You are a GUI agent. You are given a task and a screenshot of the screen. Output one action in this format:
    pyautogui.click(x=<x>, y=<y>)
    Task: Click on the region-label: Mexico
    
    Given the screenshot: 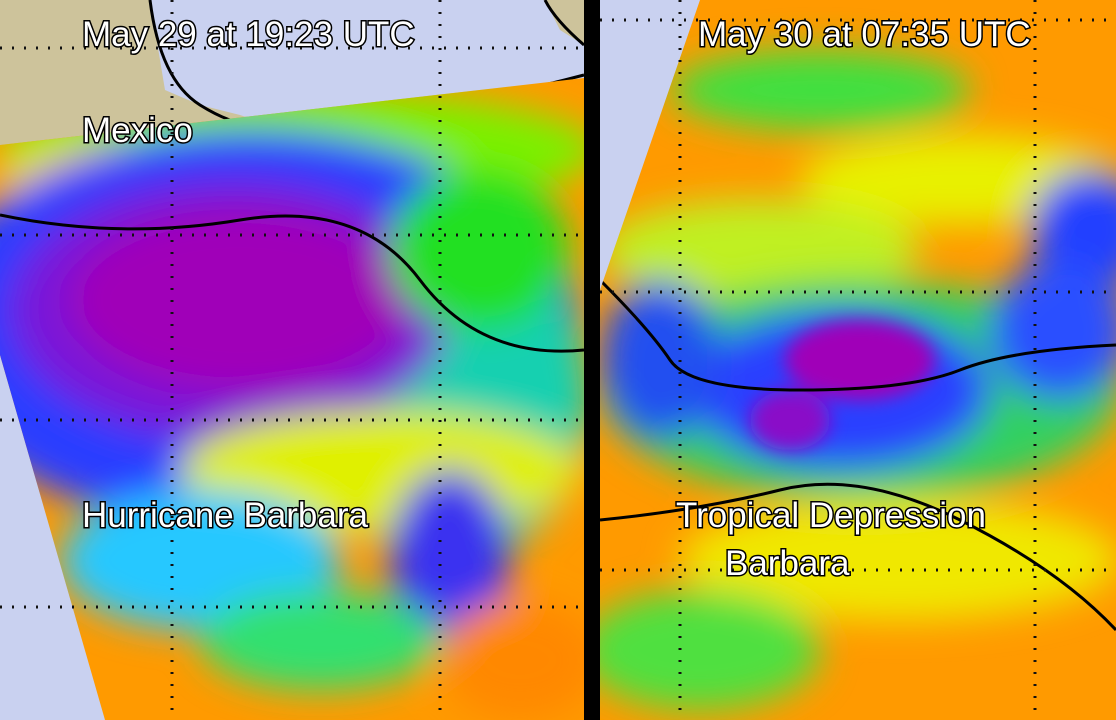 What is the action you would take?
    pyautogui.click(x=137, y=130)
    